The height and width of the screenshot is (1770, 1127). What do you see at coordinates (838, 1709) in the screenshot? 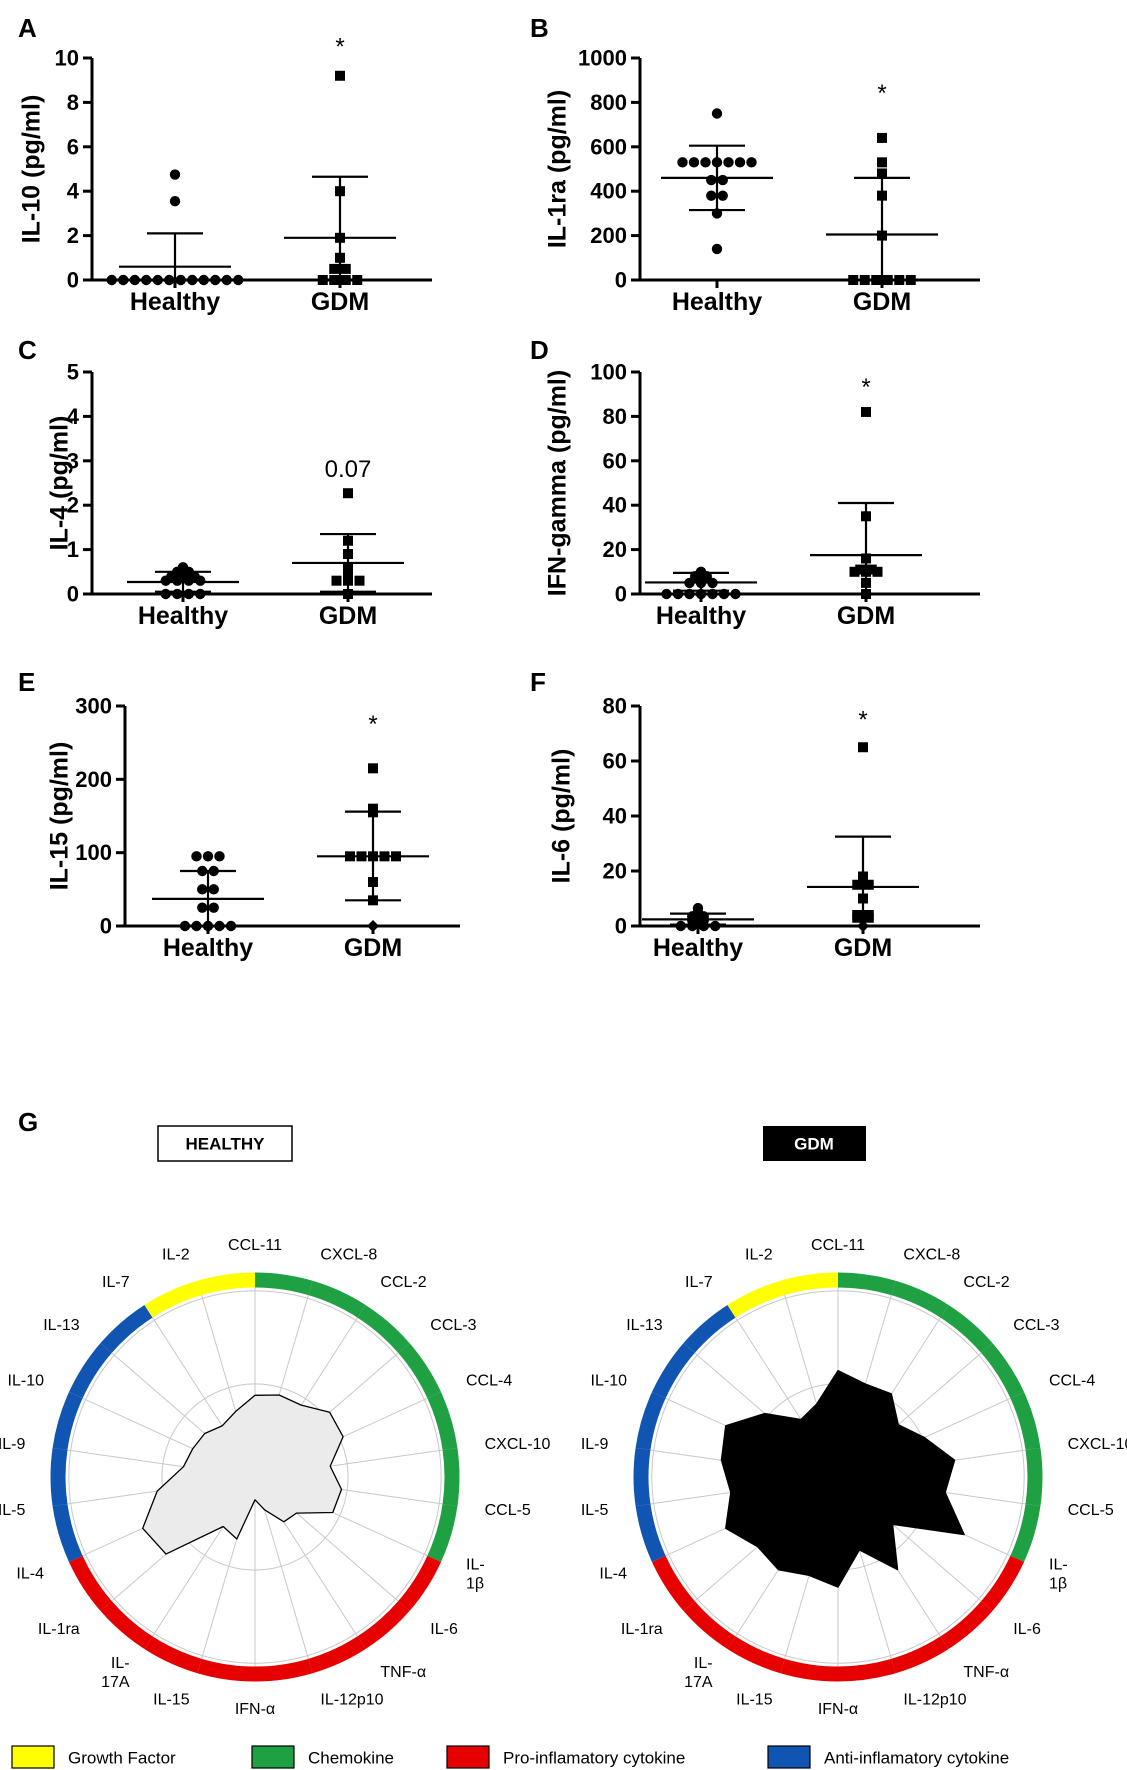
I see `axis-label: IFN-α` at bounding box center [838, 1709].